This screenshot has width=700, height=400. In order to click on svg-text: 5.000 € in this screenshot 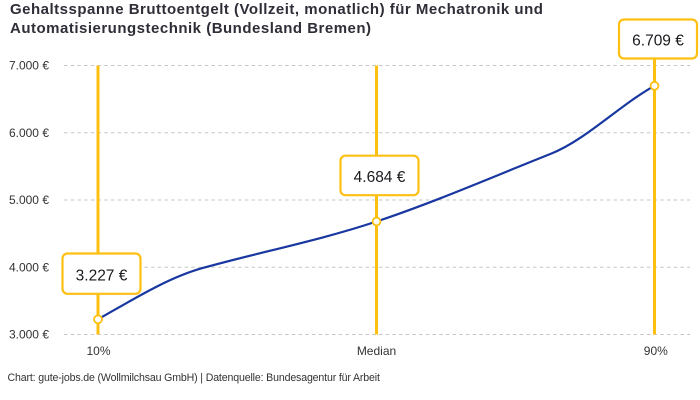, I will do `click(29, 200)`.